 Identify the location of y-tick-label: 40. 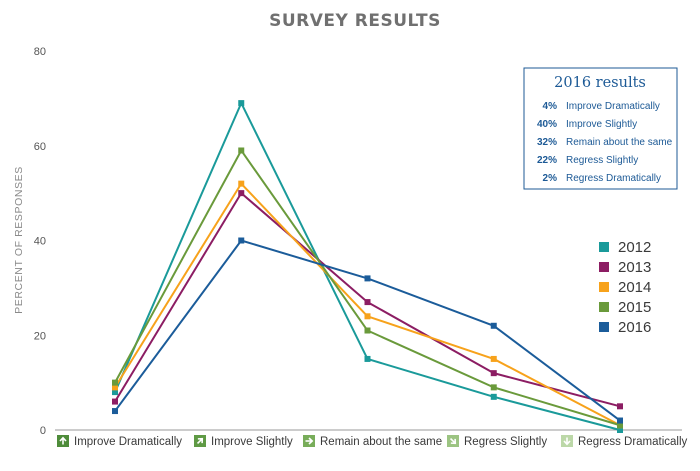
(40, 242).